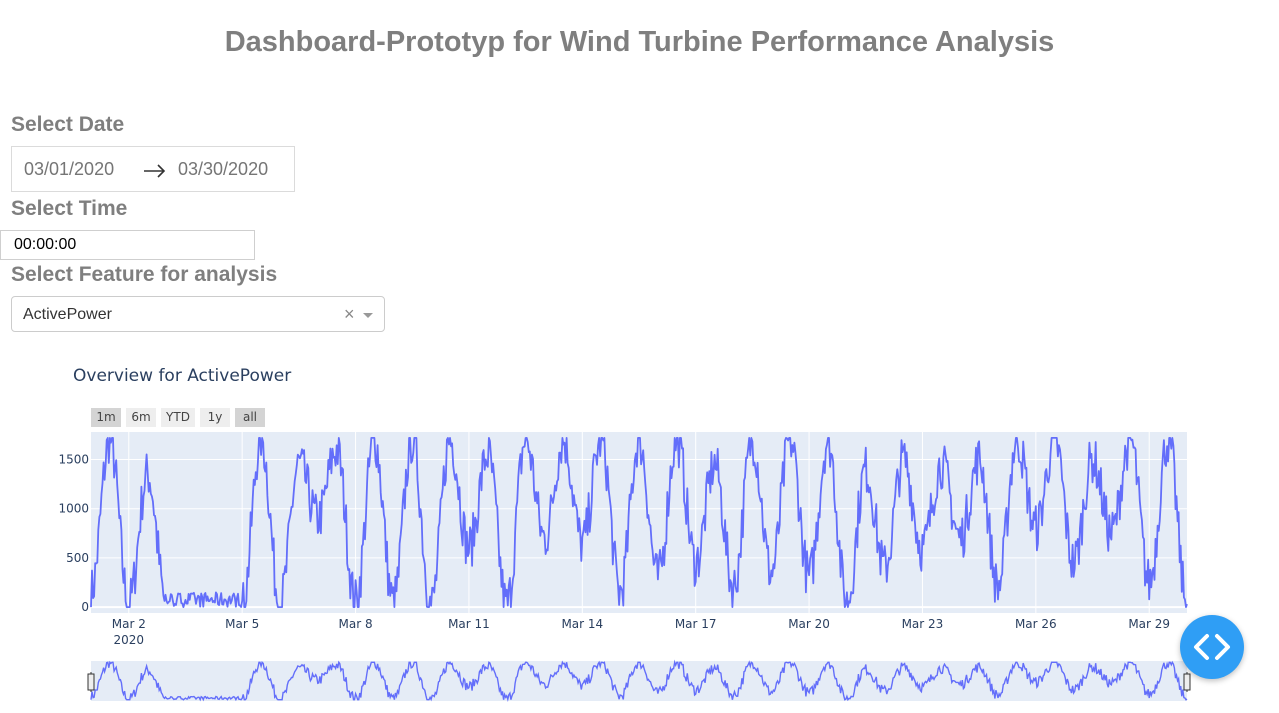 The width and height of the screenshot is (1279, 713). I want to click on date-label: Select Date, so click(68, 124).